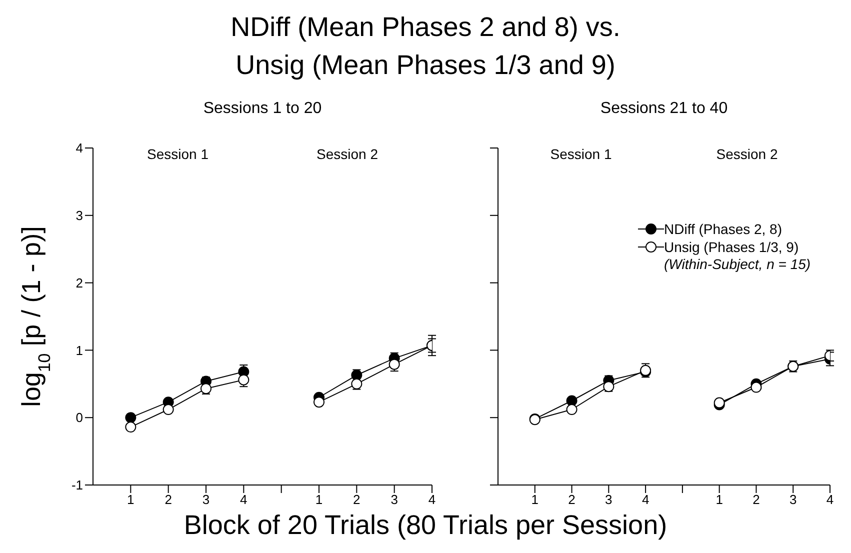 The height and width of the screenshot is (553, 851). I want to click on annotation: (Within-Subject, n = 15), so click(737, 264).